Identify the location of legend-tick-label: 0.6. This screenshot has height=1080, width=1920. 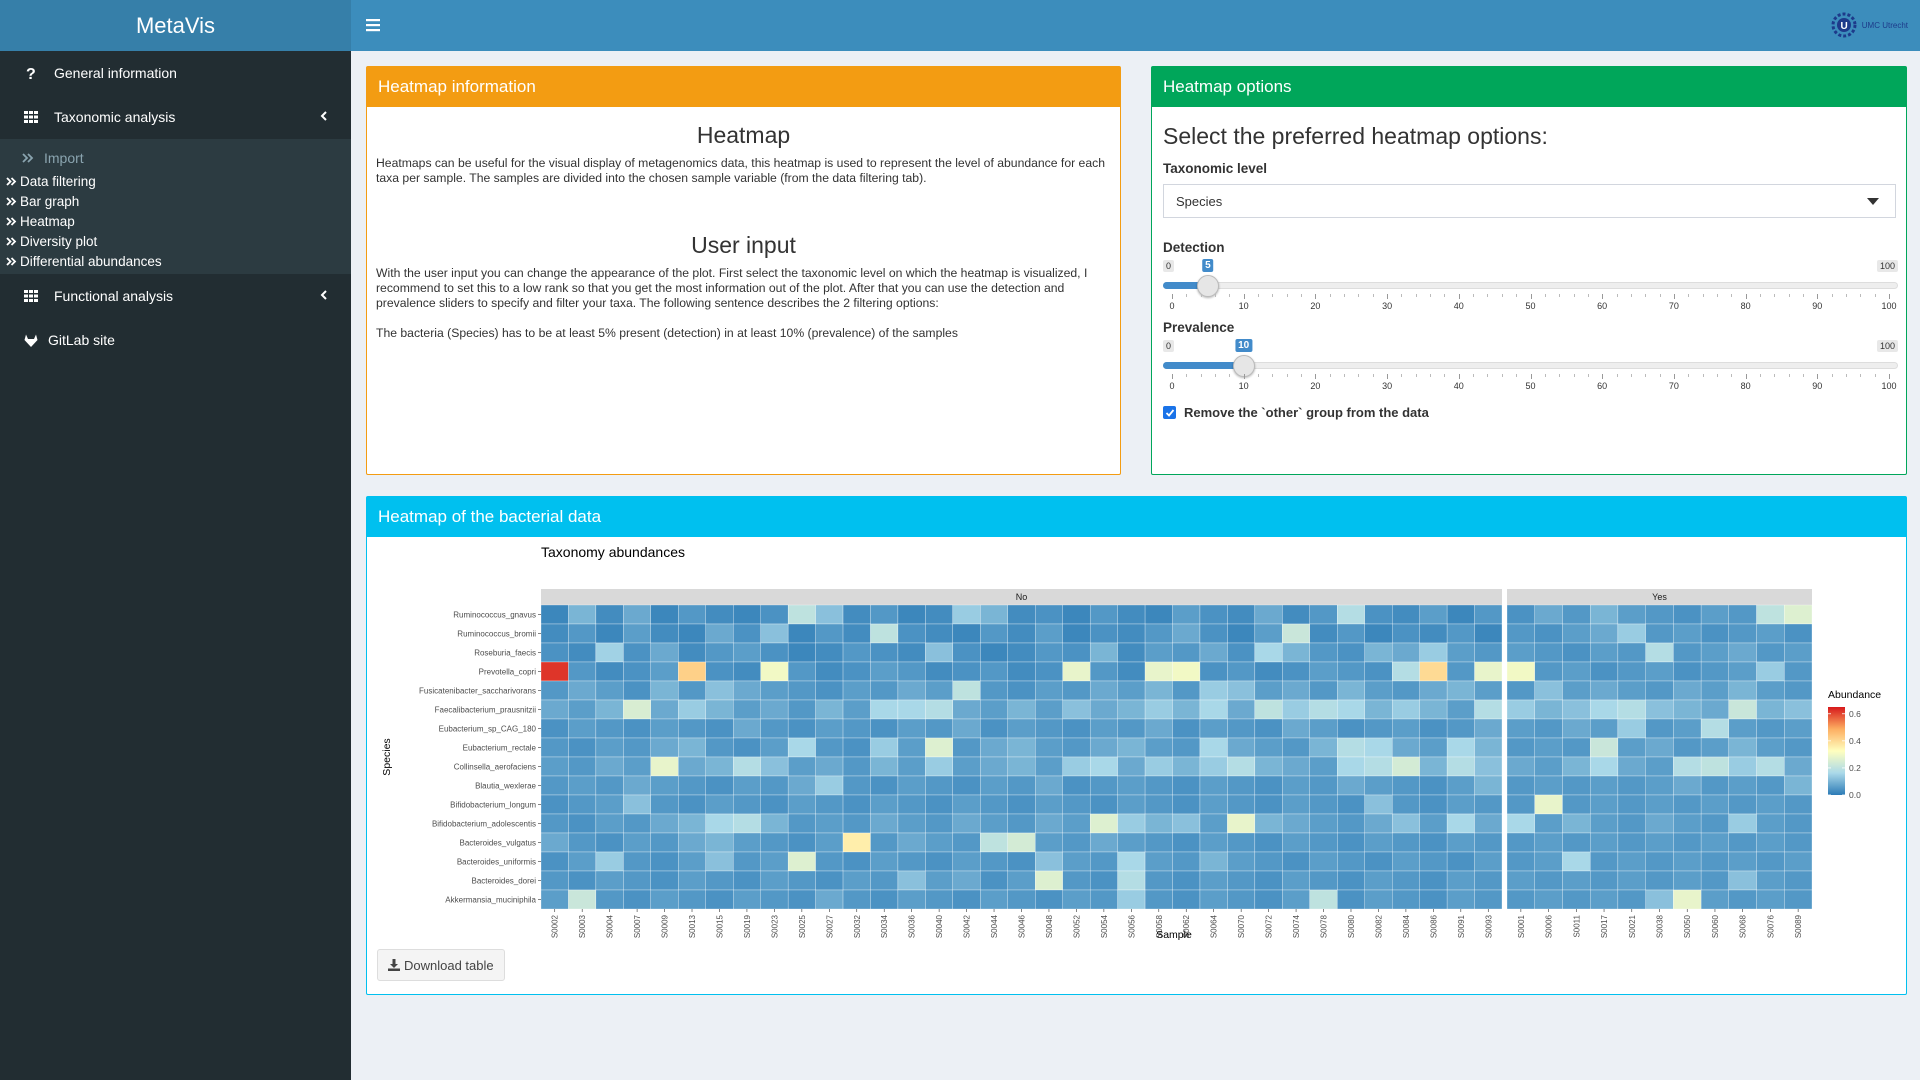
(1855, 714).